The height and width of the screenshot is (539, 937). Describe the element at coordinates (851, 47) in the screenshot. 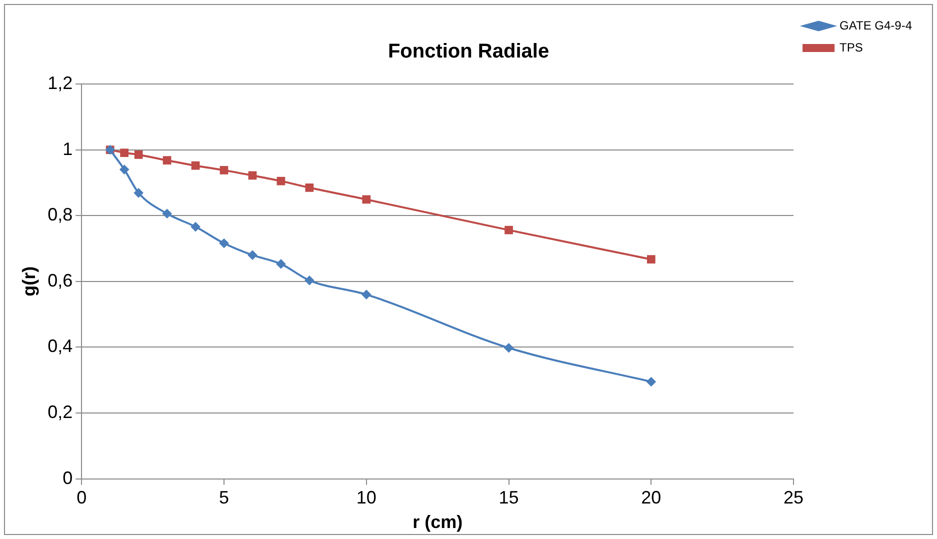

I see `legend-label: TPS` at that location.